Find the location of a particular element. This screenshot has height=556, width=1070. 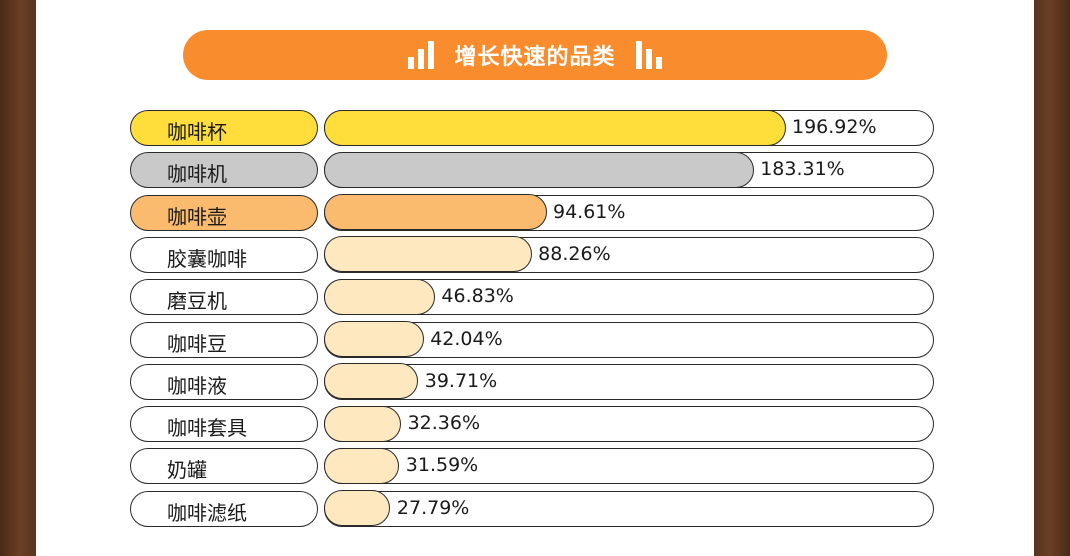

title-banner: 增长快速的品类 is located at coordinates (535, 55).